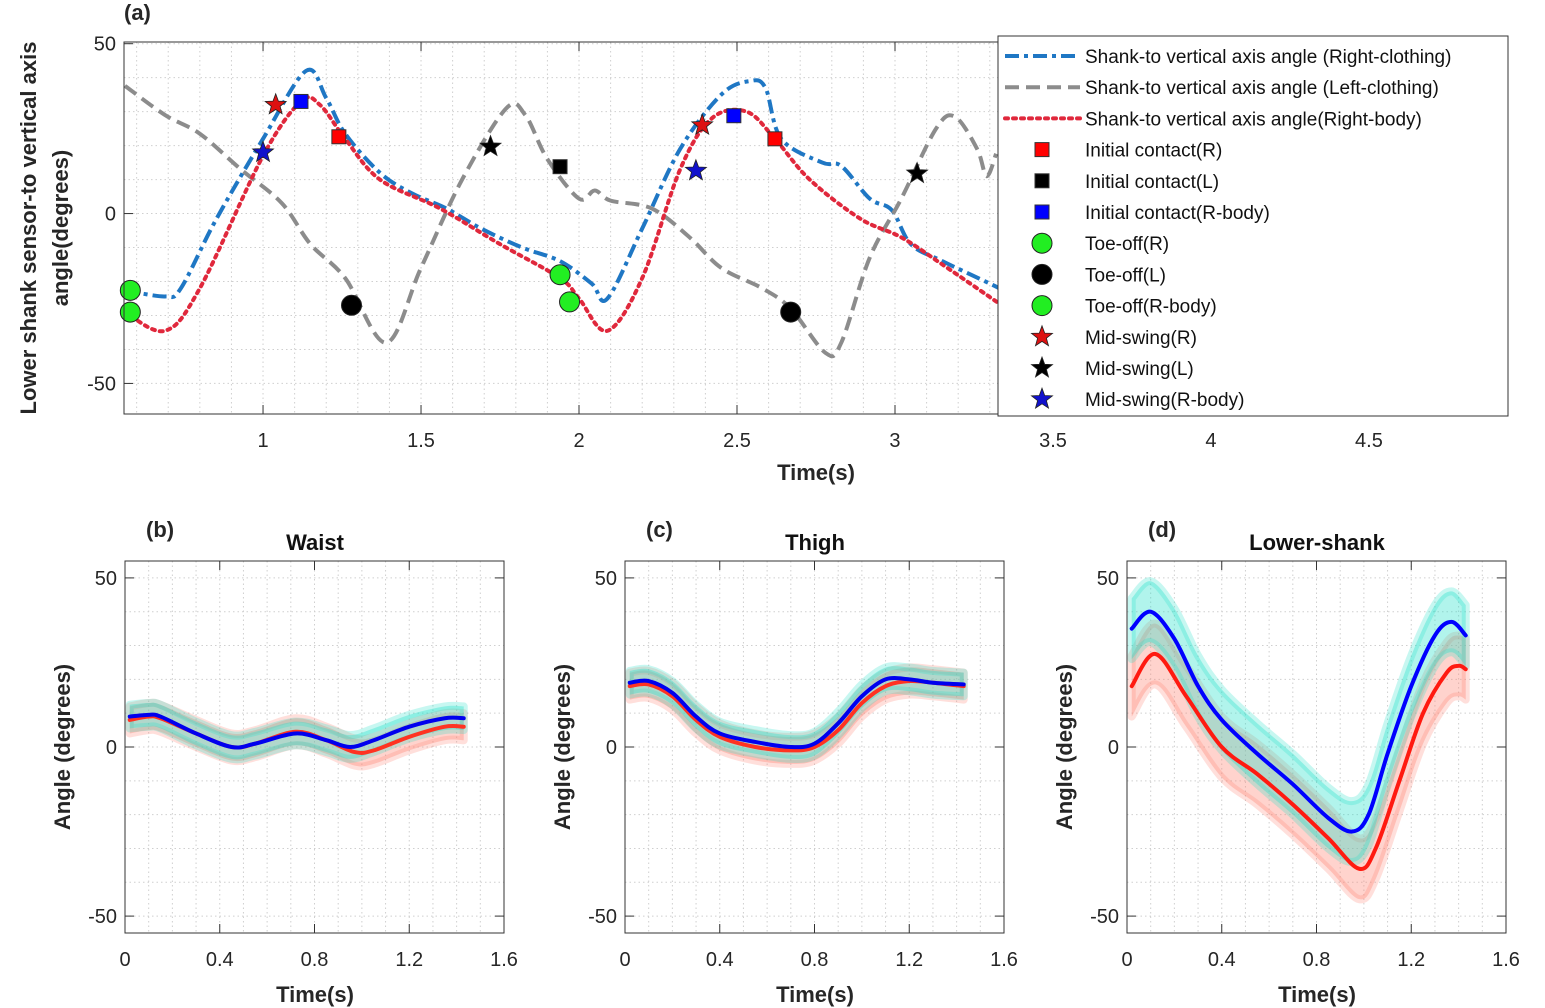 This screenshot has width=1545, height=1008. What do you see at coordinates (1210, 441) in the screenshot?
I see `x-tick-label: 4` at bounding box center [1210, 441].